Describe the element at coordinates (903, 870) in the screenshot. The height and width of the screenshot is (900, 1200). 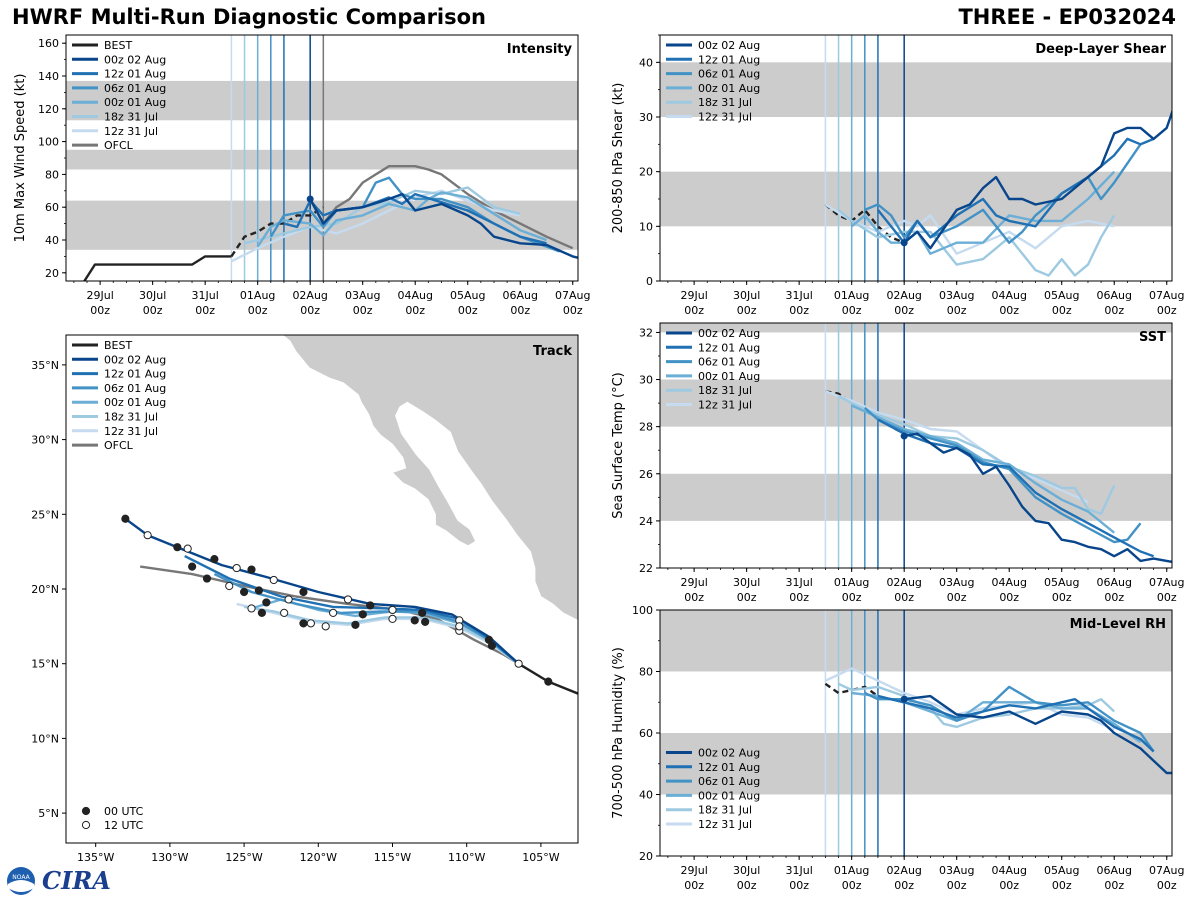
I see `x-tick-label-date: 02Aug` at that location.